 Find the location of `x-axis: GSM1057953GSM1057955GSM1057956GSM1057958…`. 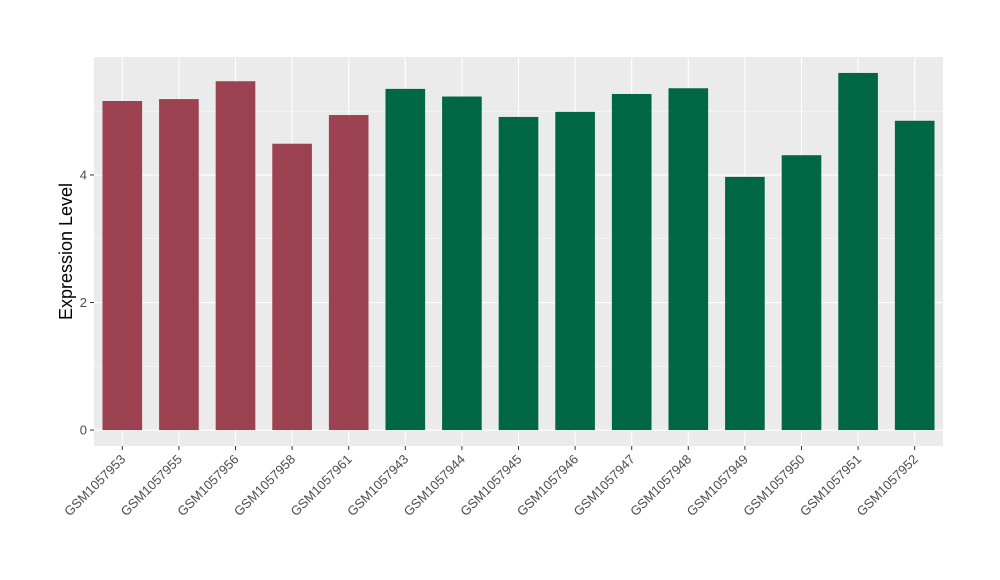

x-axis: GSM1057953GSM1057955GSM1057956GSM1057958… is located at coordinates (491, 482).